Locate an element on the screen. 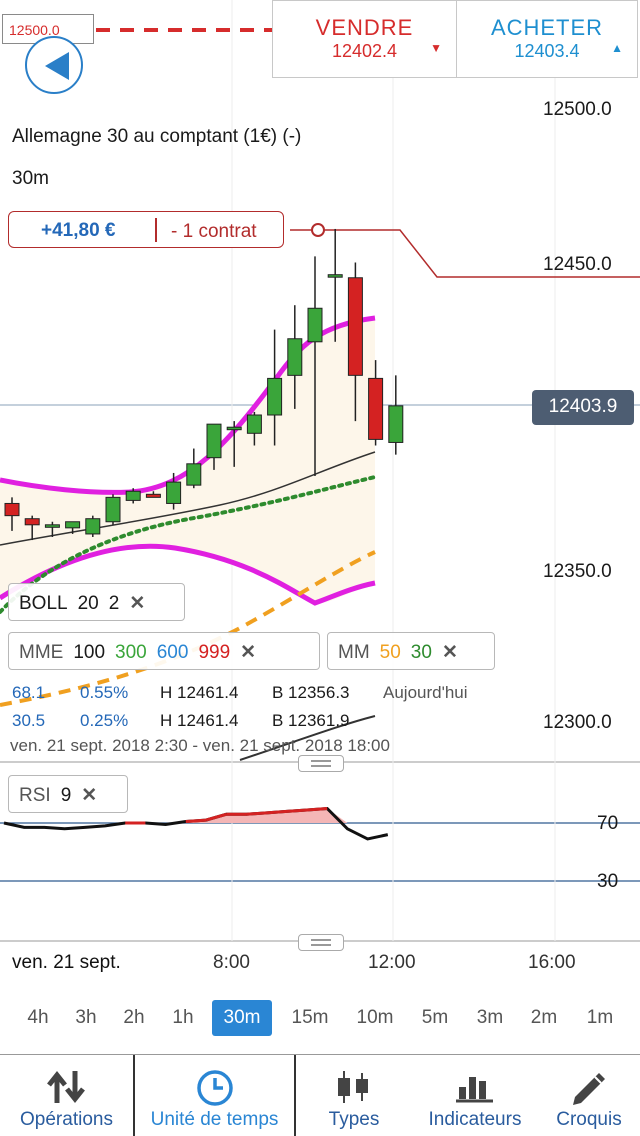 Image resolution: width=640 pixels, height=1136 pixels. rsi-axis-label: 70 is located at coordinates (608, 823).